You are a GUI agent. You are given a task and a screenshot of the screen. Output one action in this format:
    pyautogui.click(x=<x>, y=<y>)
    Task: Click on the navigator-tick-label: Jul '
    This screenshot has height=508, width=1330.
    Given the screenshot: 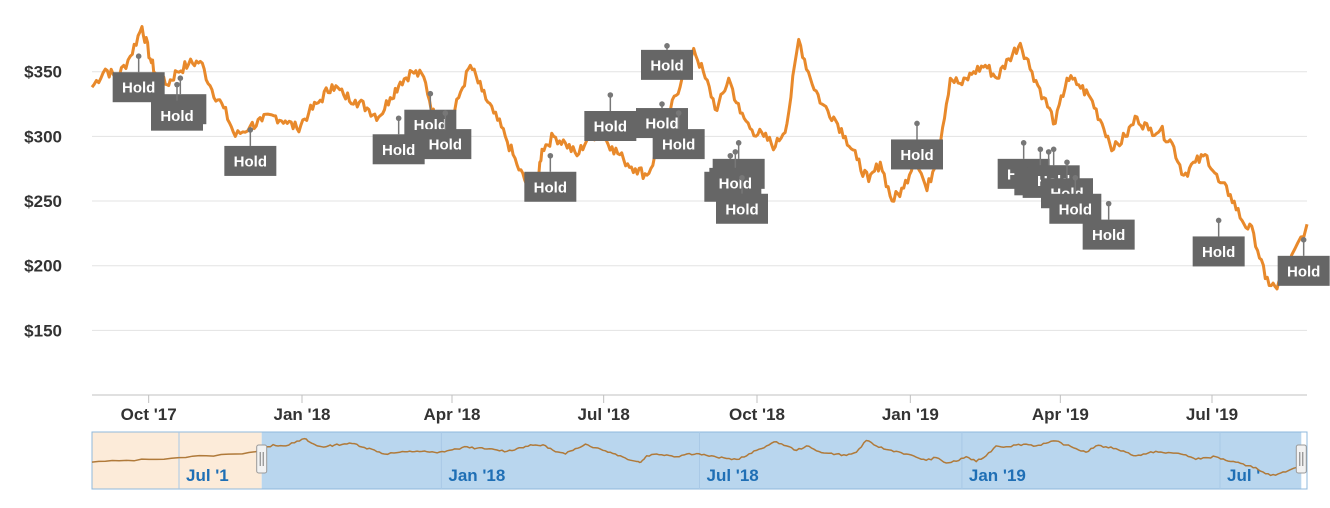 What is the action you would take?
    pyautogui.click(x=1243, y=475)
    